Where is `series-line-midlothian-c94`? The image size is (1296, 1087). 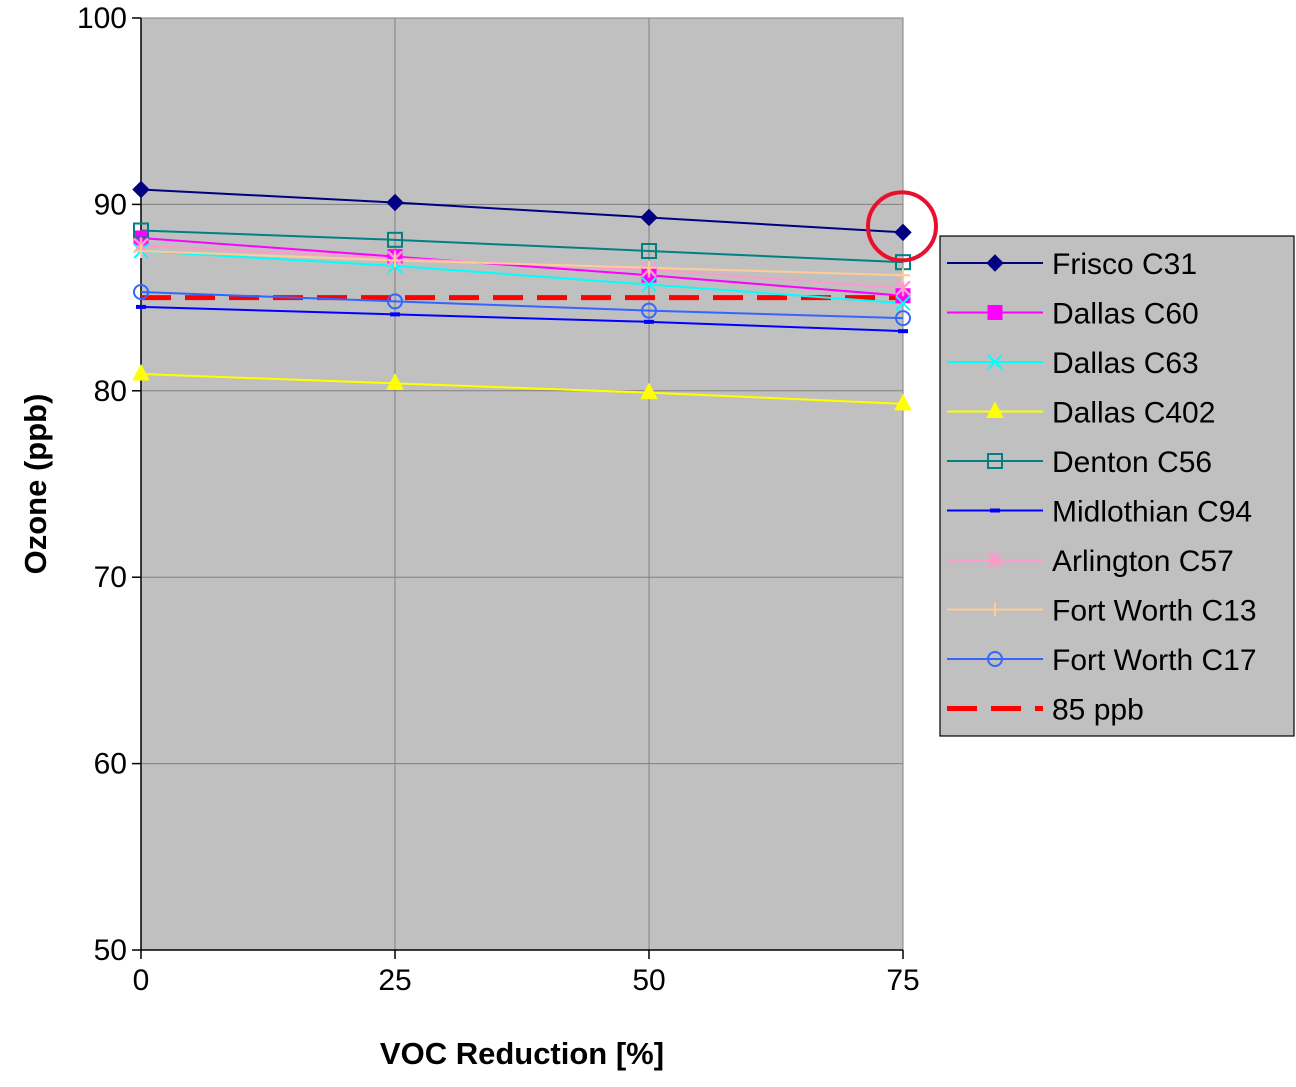
series-line-midlothian-c94 is located at coordinates (522, 319).